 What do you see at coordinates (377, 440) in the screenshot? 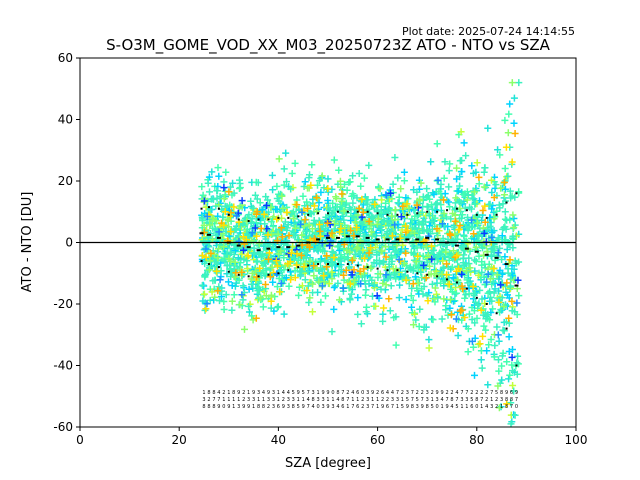
I see `x-tick-label: 60` at bounding box center [377, 440].